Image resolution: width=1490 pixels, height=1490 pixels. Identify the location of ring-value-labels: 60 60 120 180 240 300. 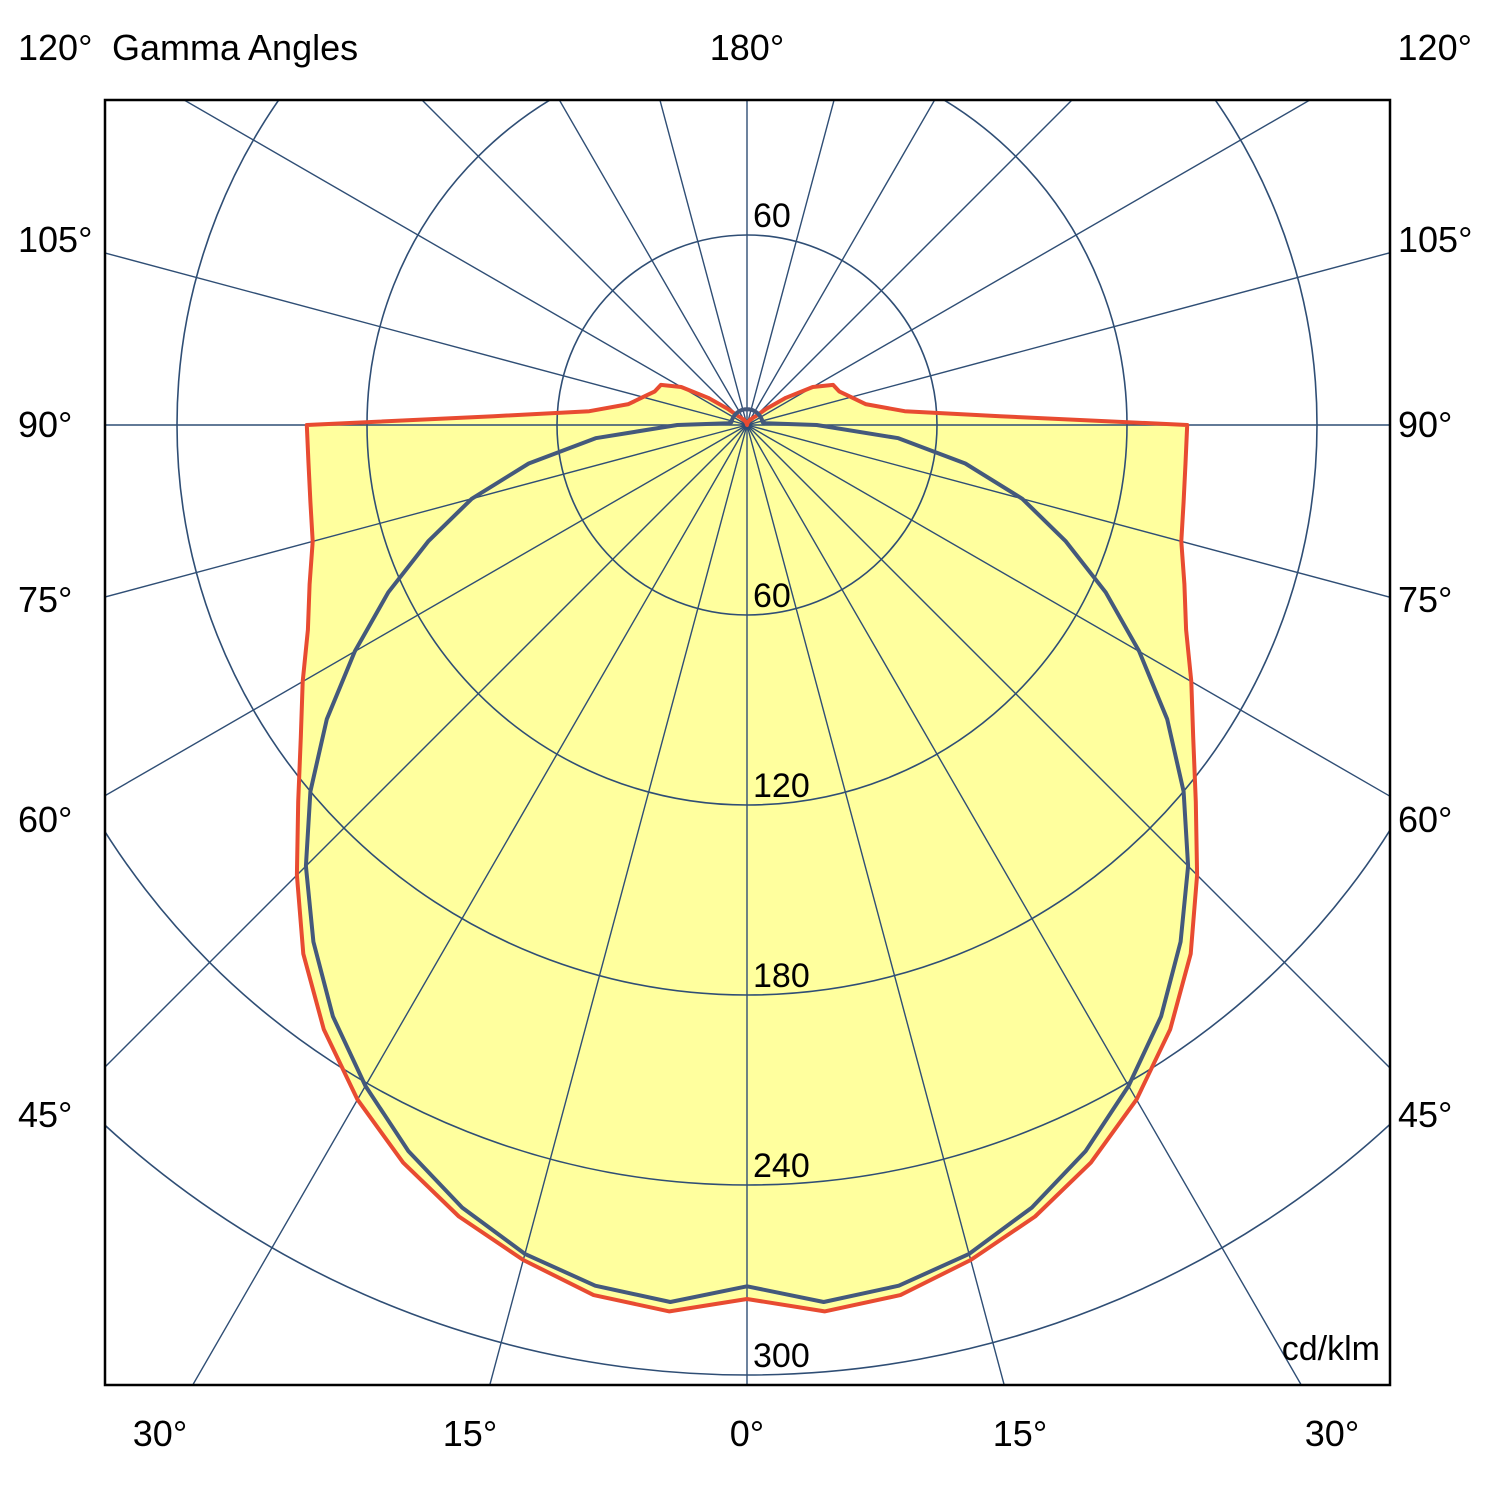
(781, 786).